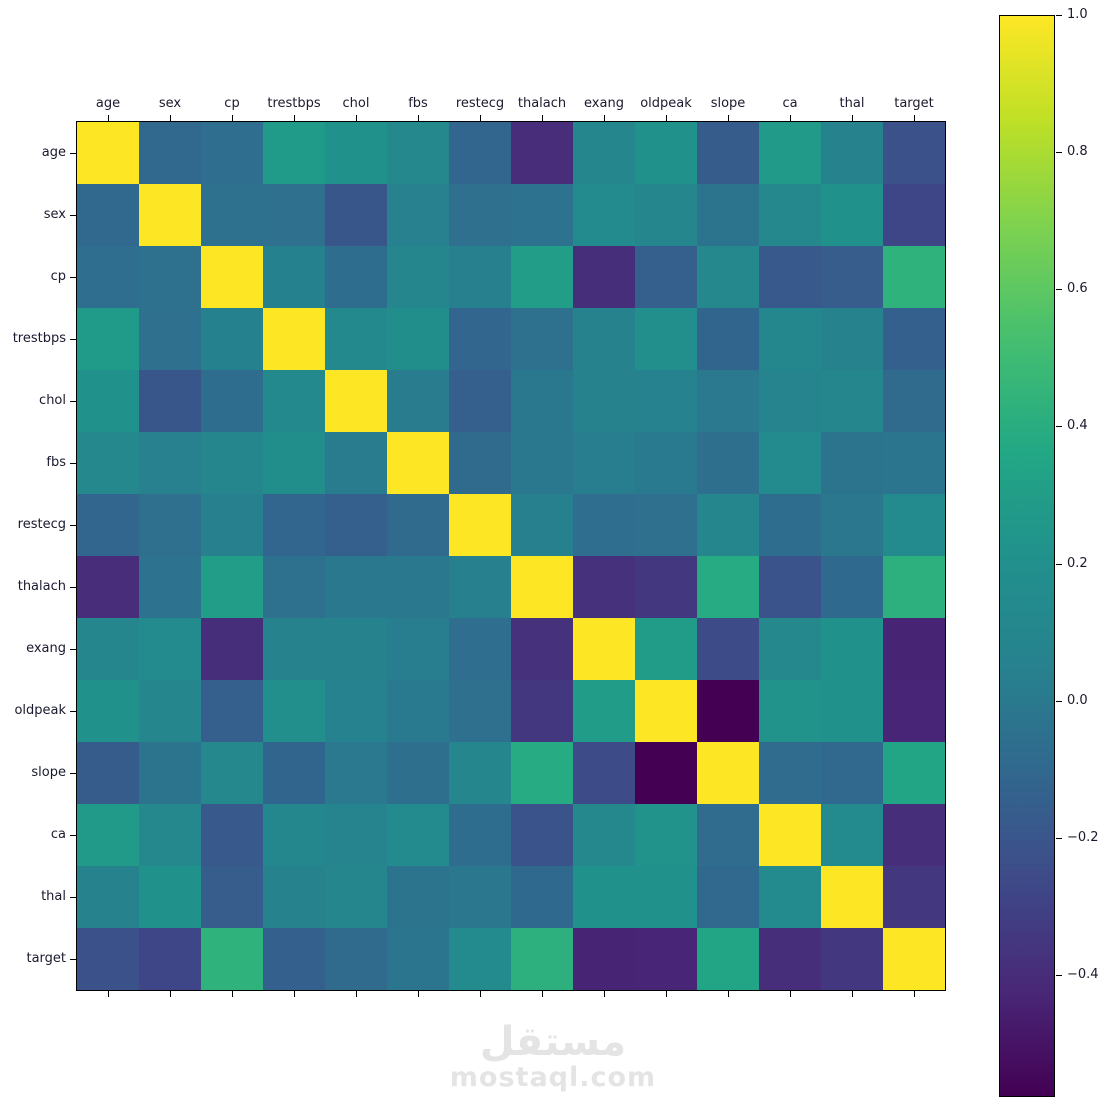 Image resolution: width=1106 pixels, height=1110 pixels. I want to click on x-axis-label-trestbps: trestbps, so click(294, 103).